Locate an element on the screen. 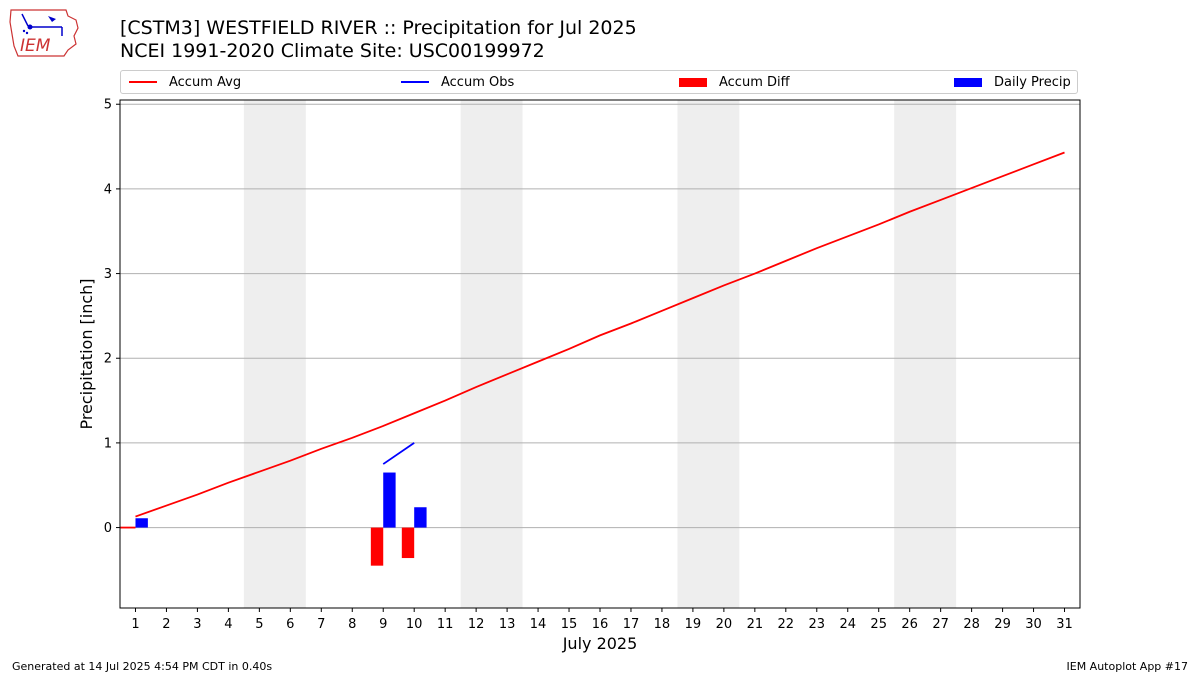 Image resolution: width=1200 pixels, height=675 pixels. y-tick-label-1: 1 is located at coordinates (108, 443).